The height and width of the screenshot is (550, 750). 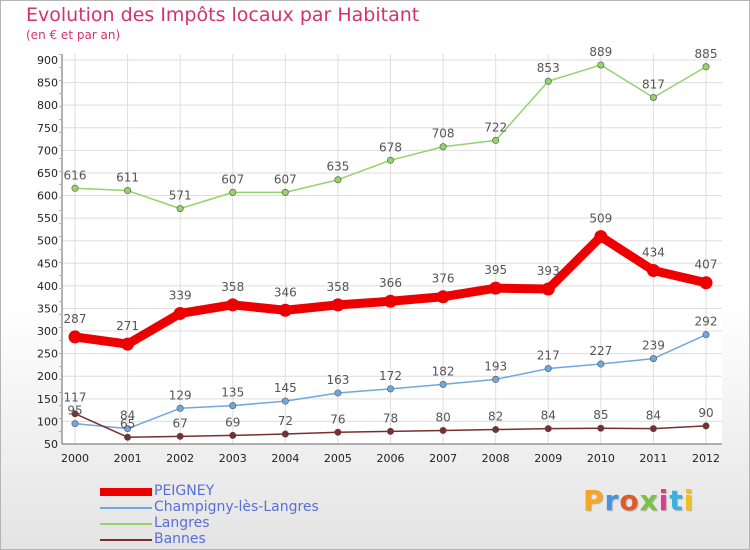 I want to click on y-tick-label: 650, so click(x=47, y=173).